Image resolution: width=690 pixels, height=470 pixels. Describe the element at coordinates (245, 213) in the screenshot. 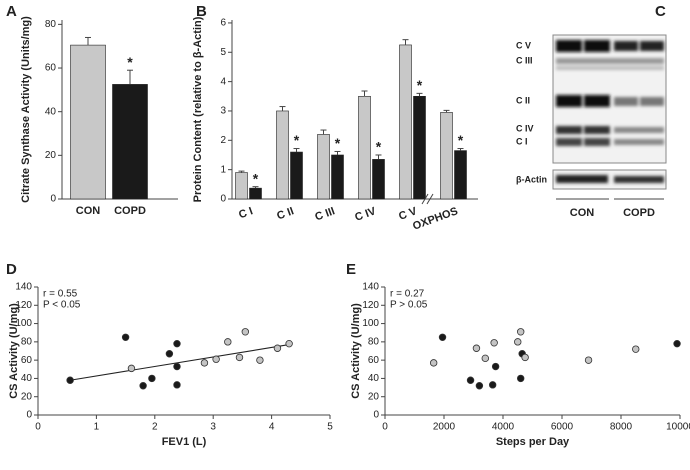

I see `x-tick-label: C I` at that location.